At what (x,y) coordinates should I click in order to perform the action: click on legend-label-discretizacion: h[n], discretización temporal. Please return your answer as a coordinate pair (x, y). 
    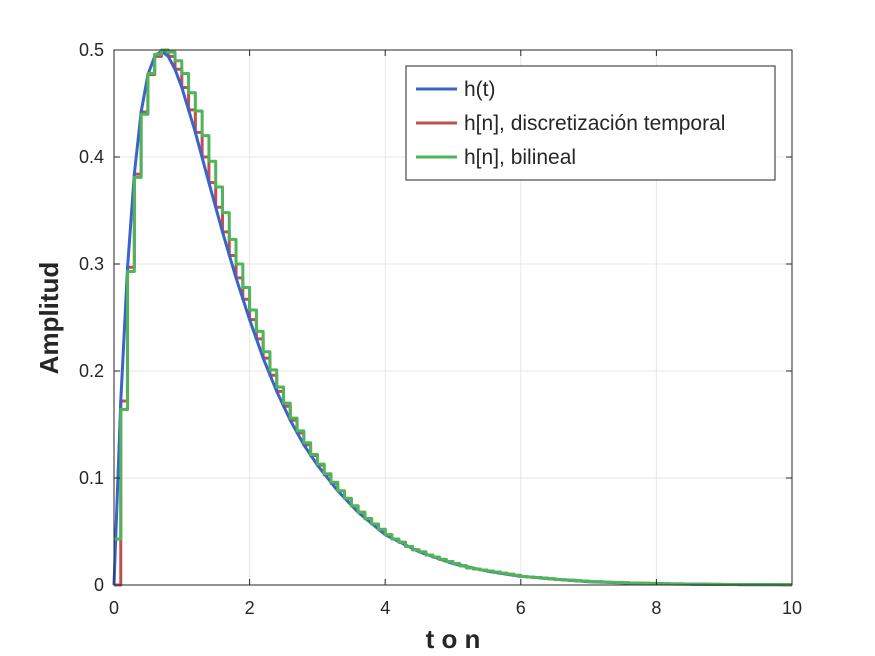
    Looking at the image, I should click on (594, 123).